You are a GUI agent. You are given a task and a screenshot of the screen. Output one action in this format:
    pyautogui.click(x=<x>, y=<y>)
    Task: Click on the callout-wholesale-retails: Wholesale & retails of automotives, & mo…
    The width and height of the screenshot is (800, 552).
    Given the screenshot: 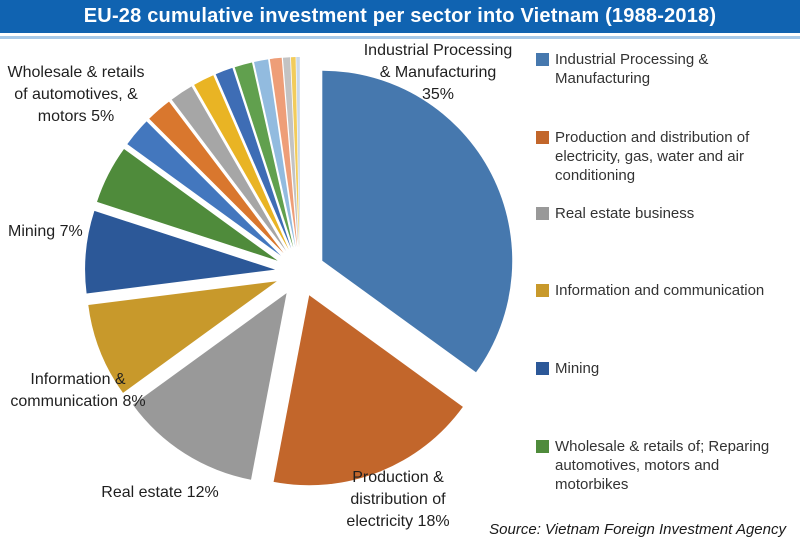 What is the action you would take?
    pyautogui.click(x=76, y=94)
    